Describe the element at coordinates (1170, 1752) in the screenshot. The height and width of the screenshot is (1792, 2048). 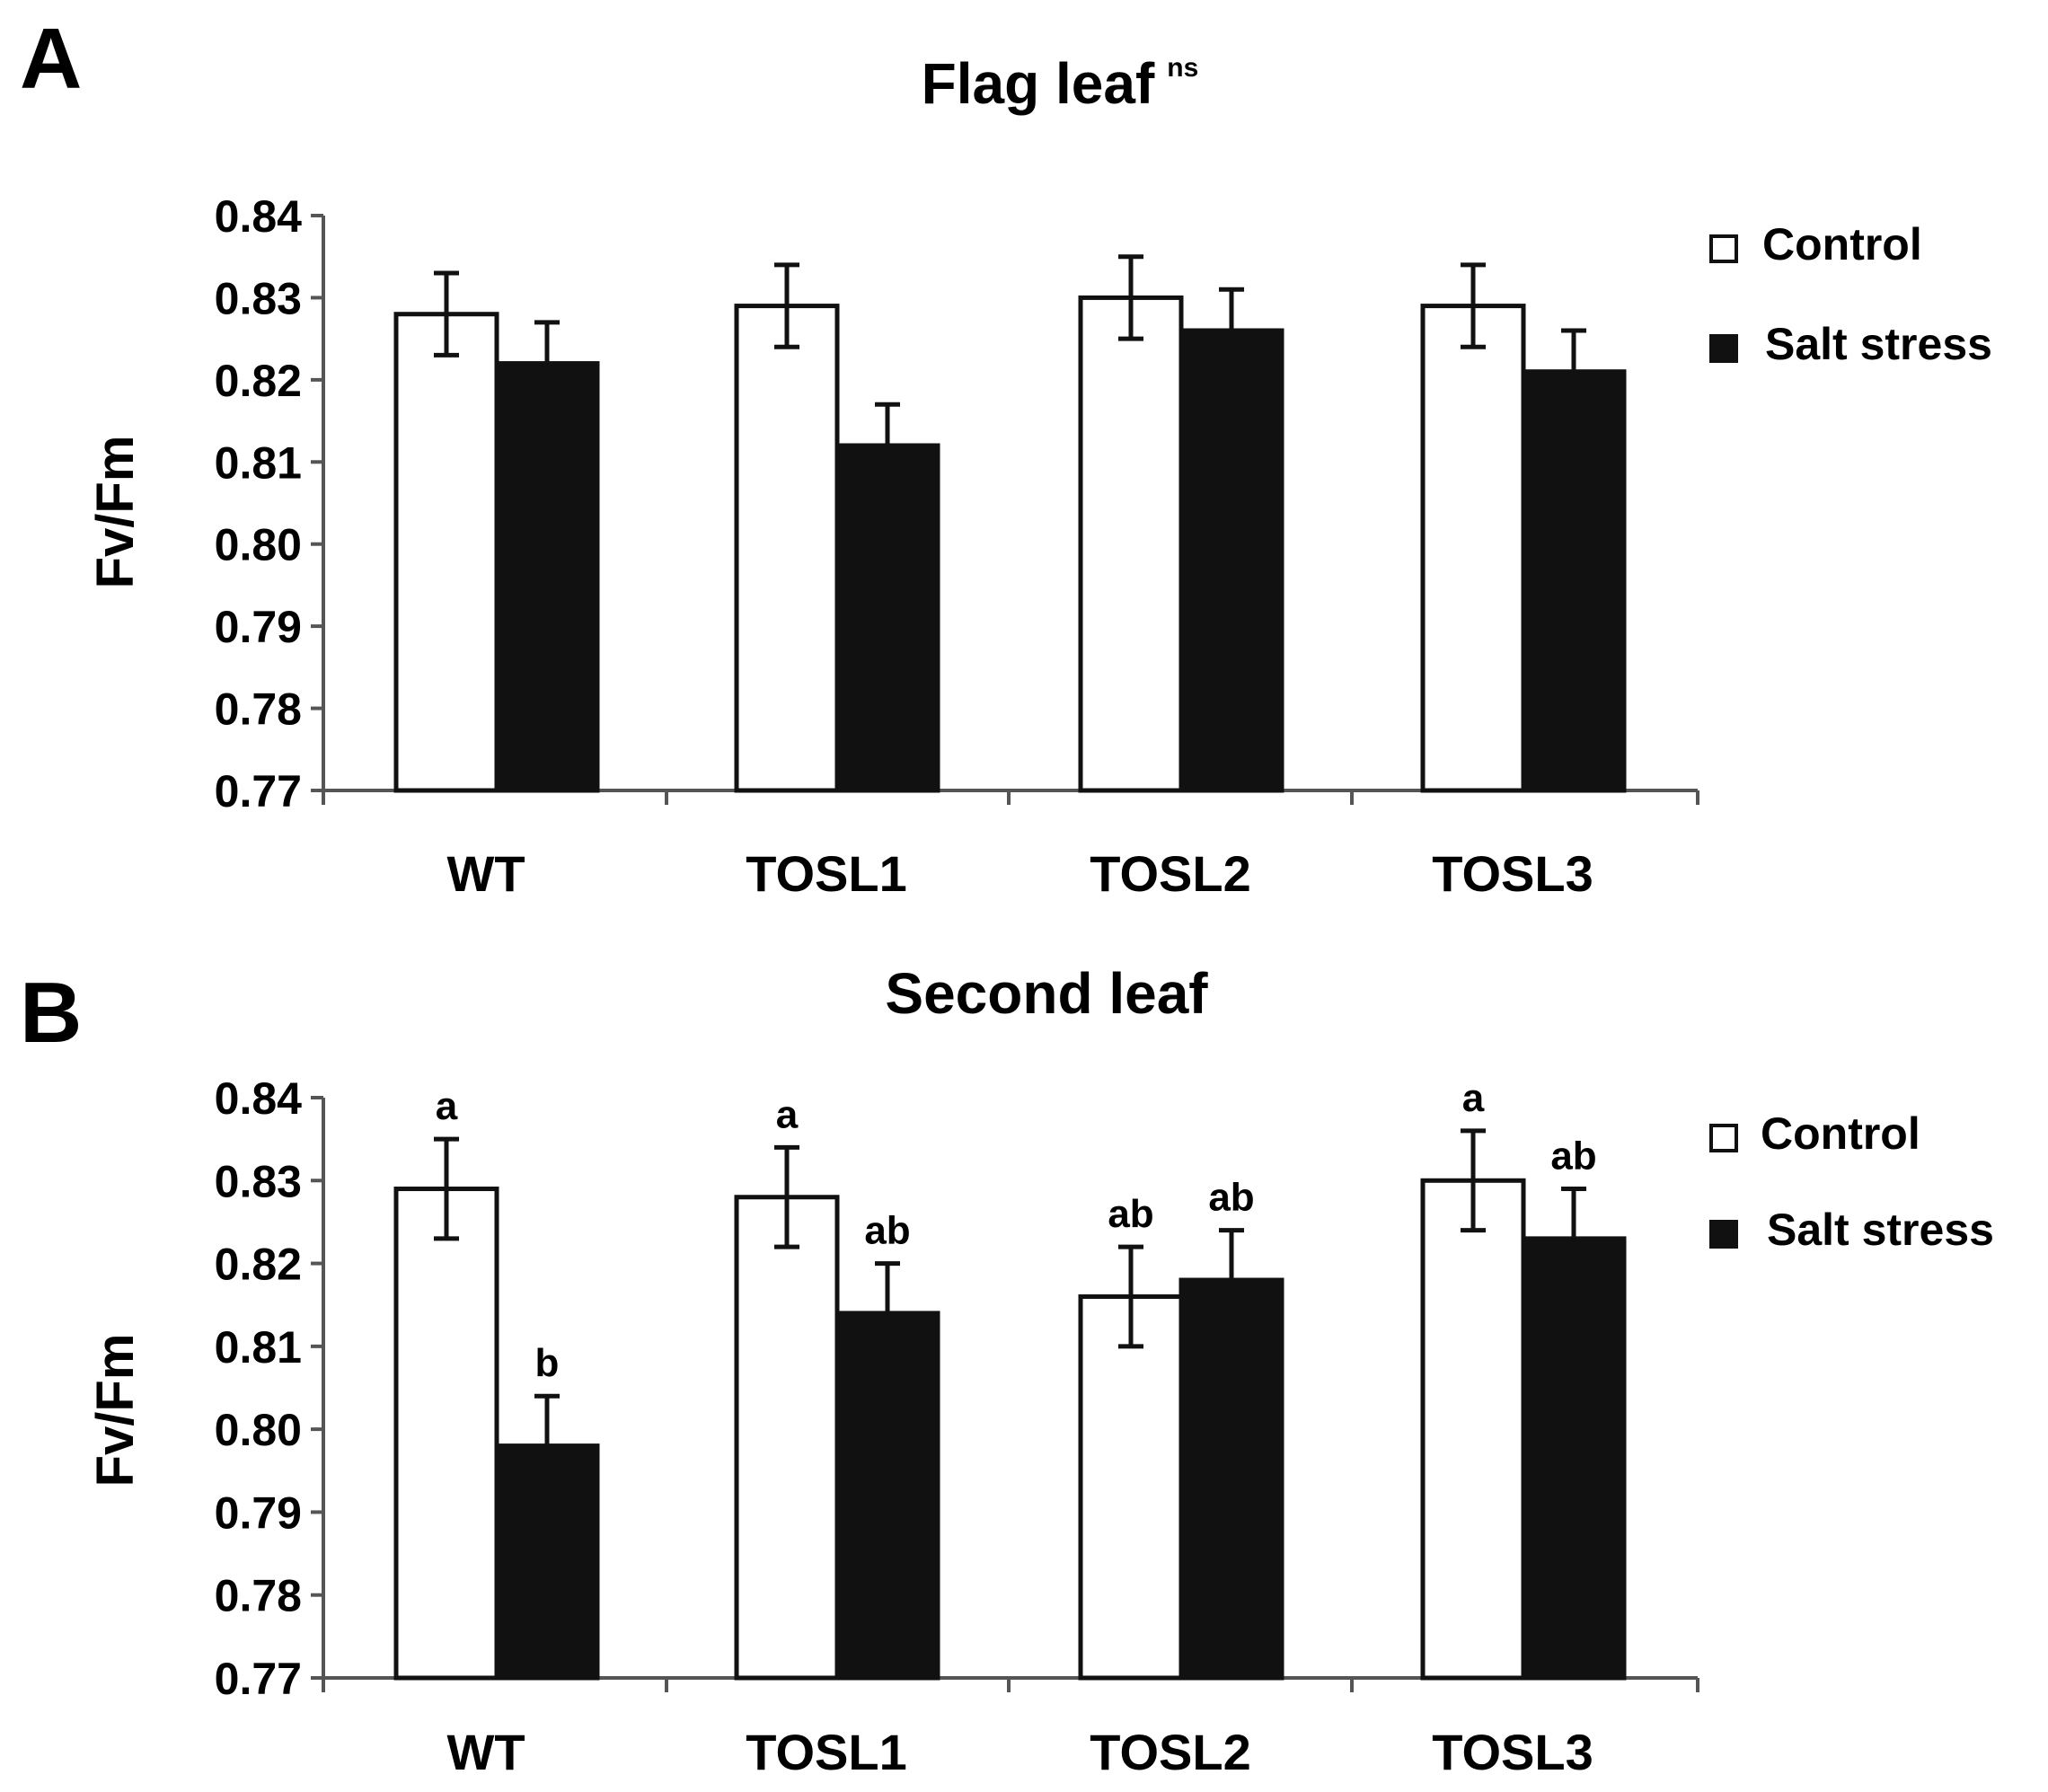
I see `panel-b-category-label: TOSL2` at that location.